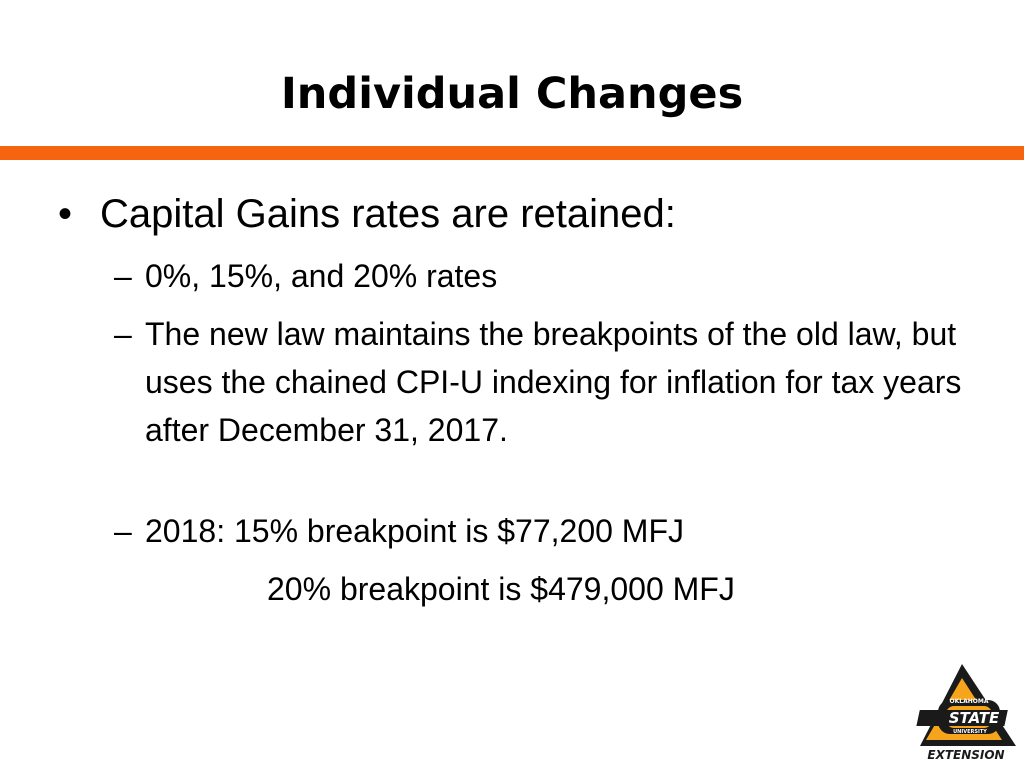 The image size is (1024, 768). I want to click on sub-item-text: 0%, 15%, and 20% rates, so click(321, 276).